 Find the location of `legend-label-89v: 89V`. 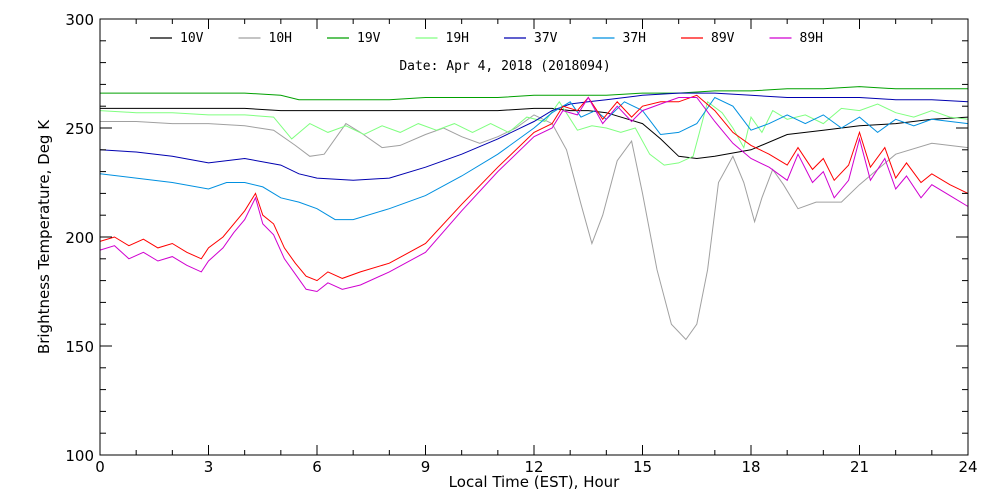

legend-label-89v: 89V is located at coordinates (723, 38).